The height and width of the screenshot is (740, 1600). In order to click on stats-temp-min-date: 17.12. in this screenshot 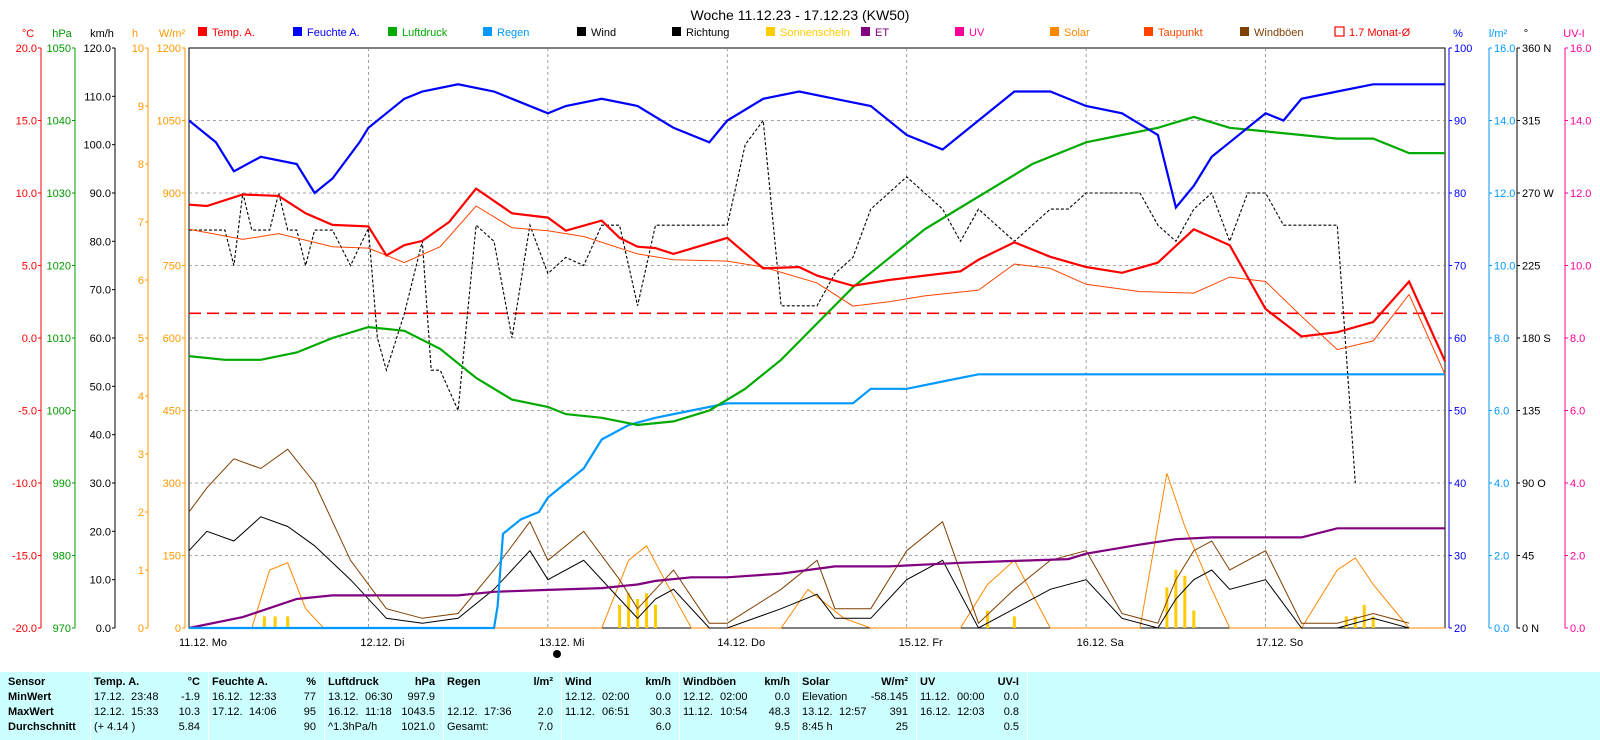, I will do `click(109, 697)`.